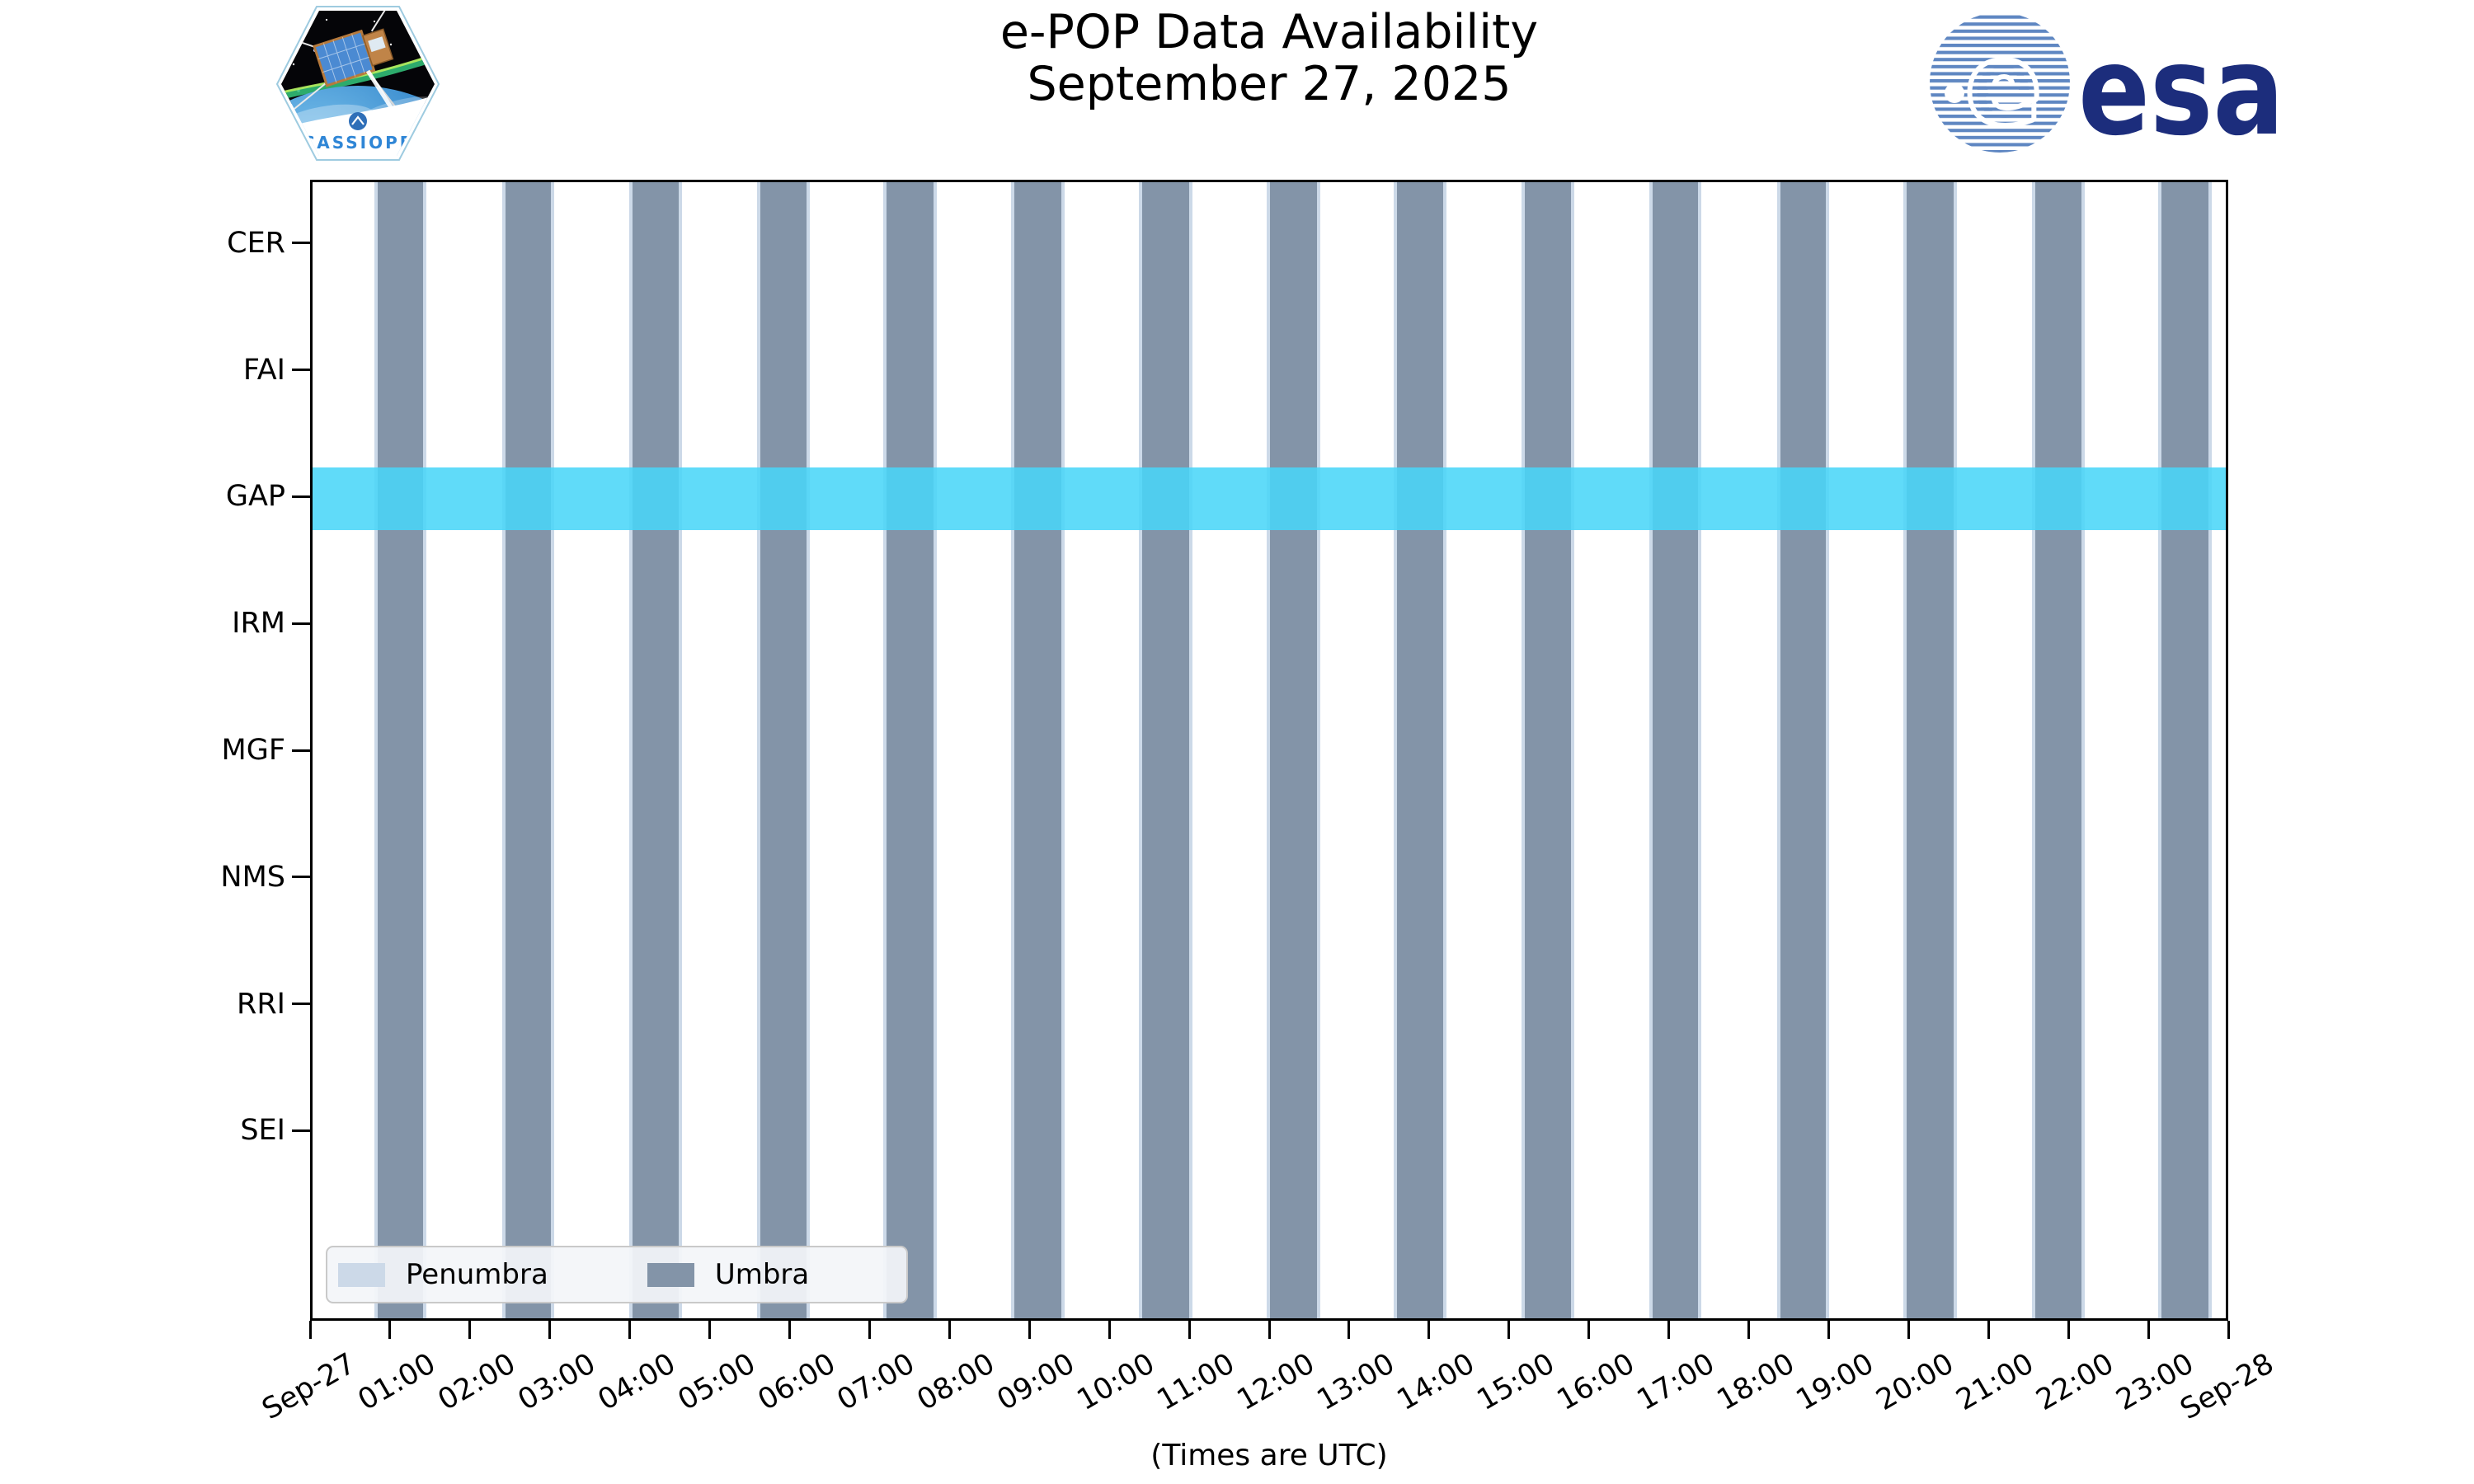  Describe the element at coordinates (2075, 1382) in the screenshot. I see `x-tick-label: 22:00` at that location.